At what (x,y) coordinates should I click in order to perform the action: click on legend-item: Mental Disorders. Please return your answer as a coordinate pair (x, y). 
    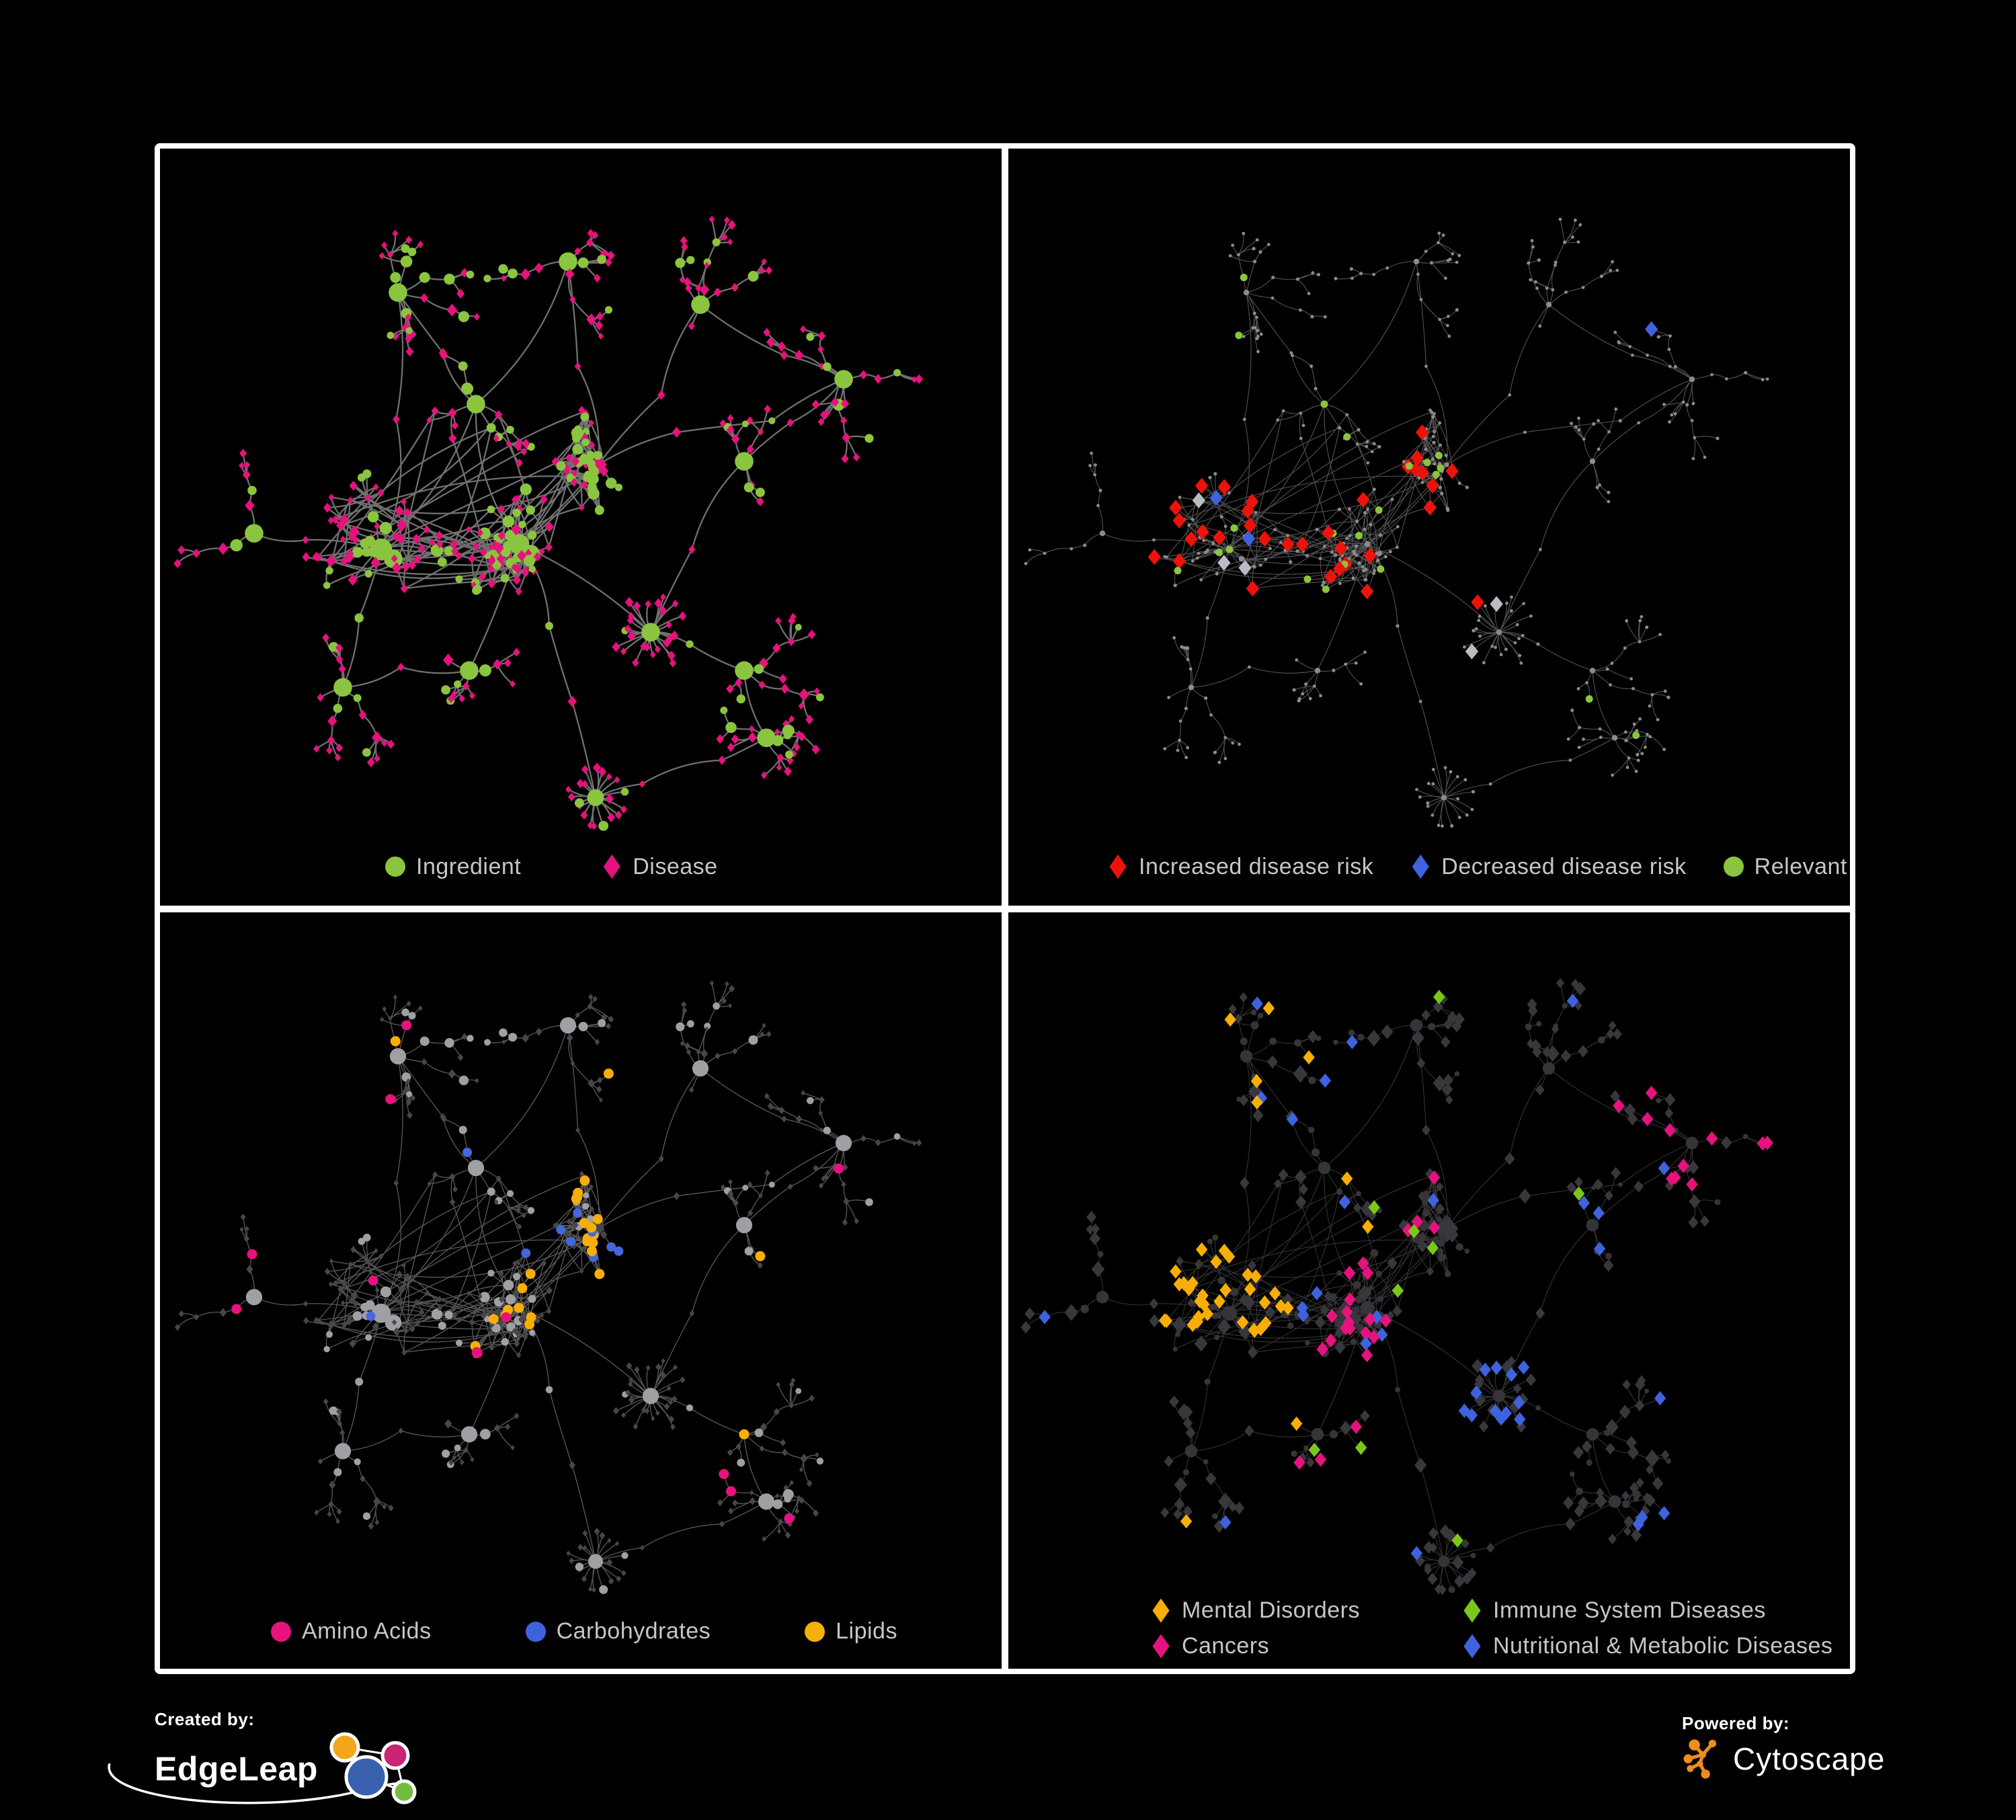
    Looking at the image, I should click on (1306, 1610).